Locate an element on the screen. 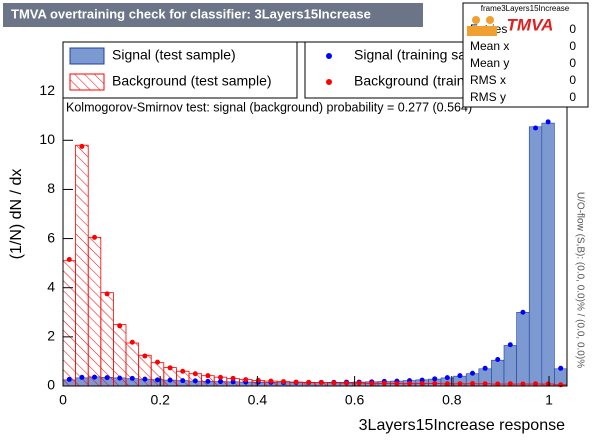 The width and height of the screenshot is (596, 440). y-axis-label: (1/N) dN / dx is located at coordinates (16, 214).